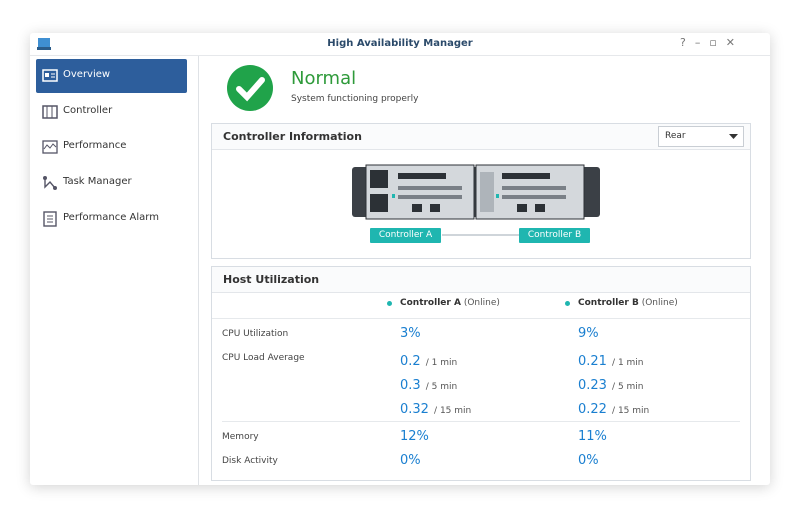 This screenshot has width=800, height=520. Describe the element at coordinates (95, 146) in the screenshot. I see `sidebar-label: Performance` at that location.